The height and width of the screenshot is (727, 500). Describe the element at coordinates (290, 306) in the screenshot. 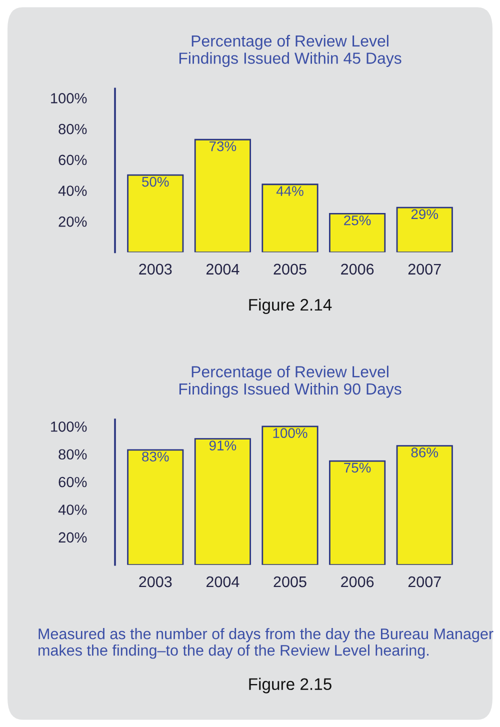

I see `caption: Figure 2.14` at that location.